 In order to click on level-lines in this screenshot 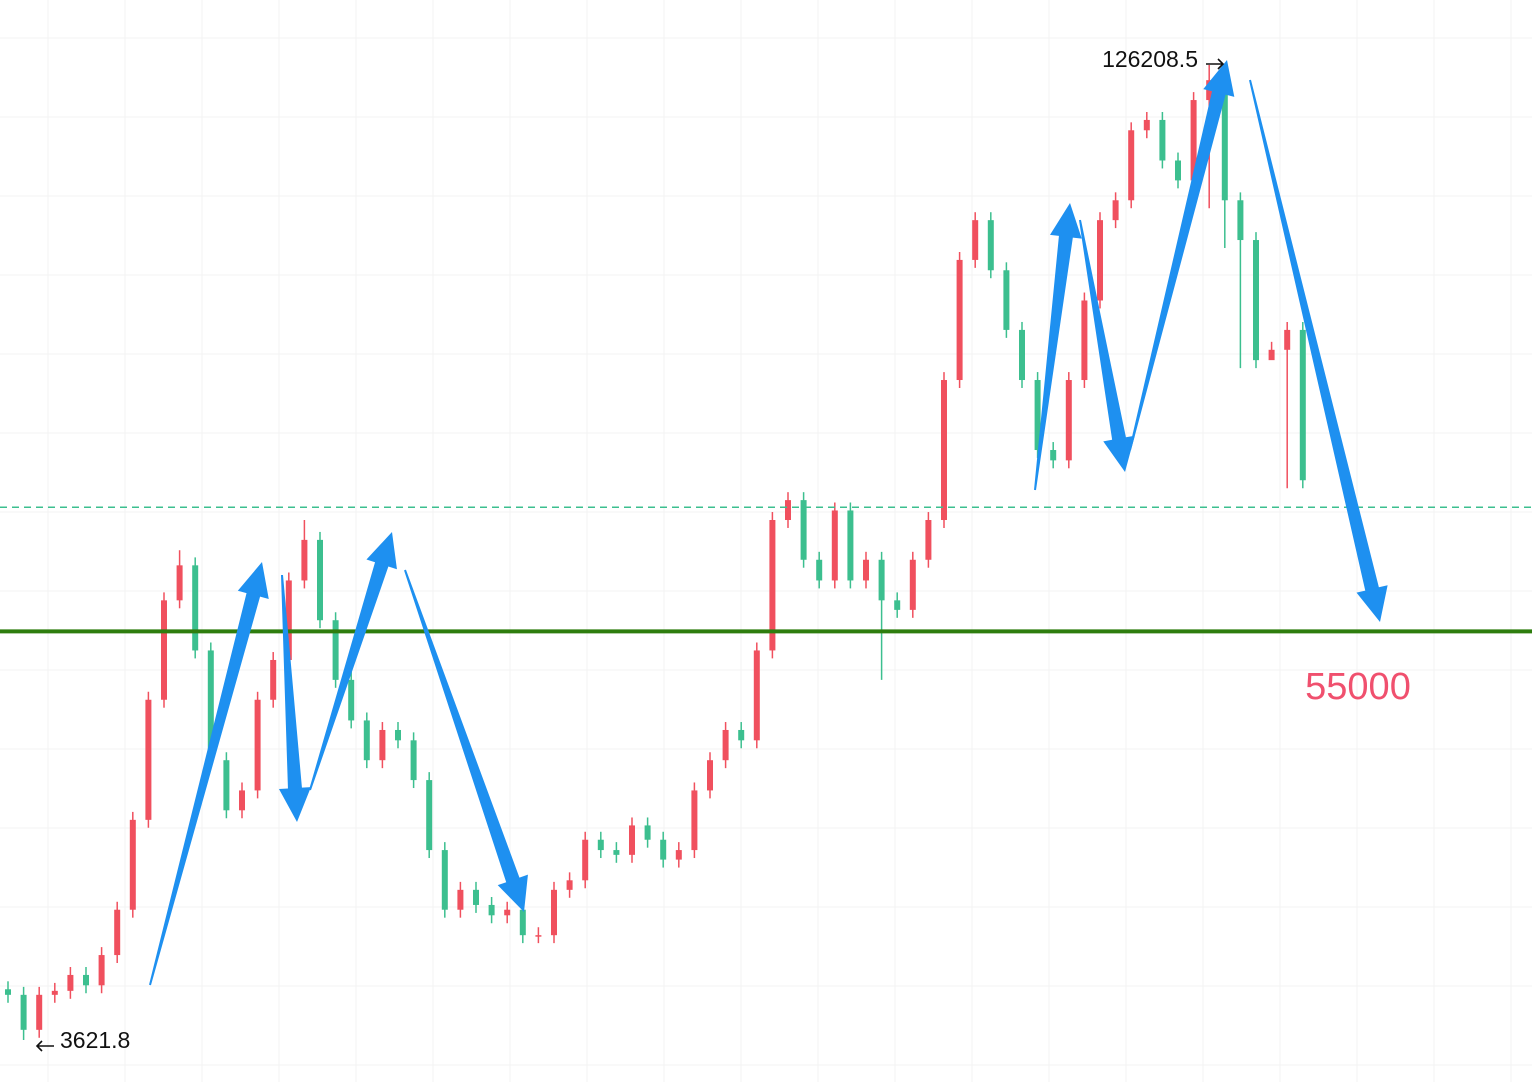, I will do `click(766, 570)`.